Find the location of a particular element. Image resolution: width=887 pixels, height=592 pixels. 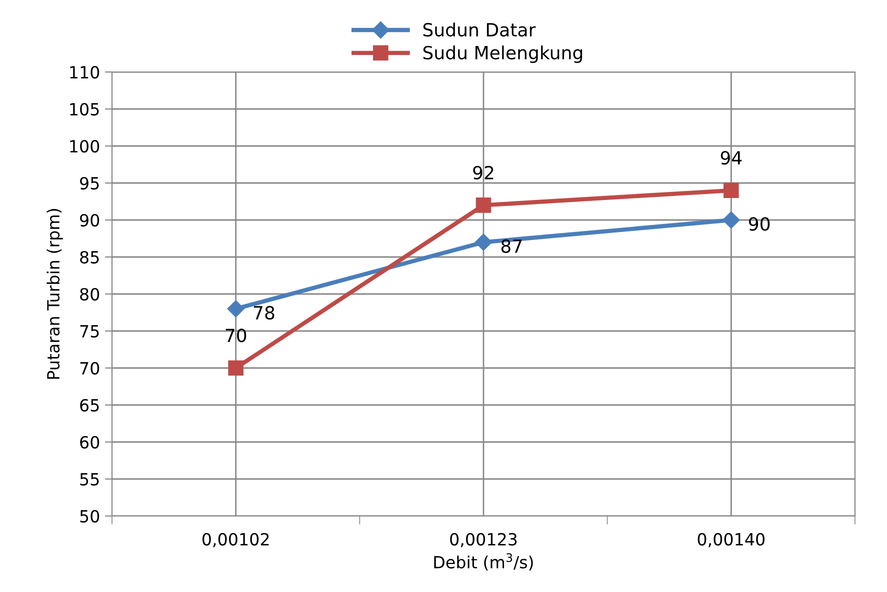

y-tick-label: 60 is located at coordinates (90, 442).